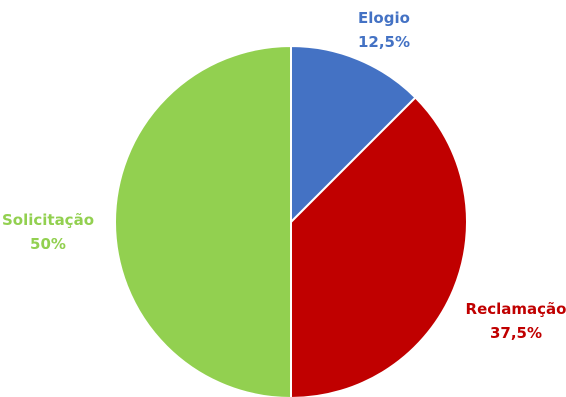 The width and height of the screenshot is (566, 397). I want to click on data-label-solicitacao-category: Solicitação, so click(48, 220).